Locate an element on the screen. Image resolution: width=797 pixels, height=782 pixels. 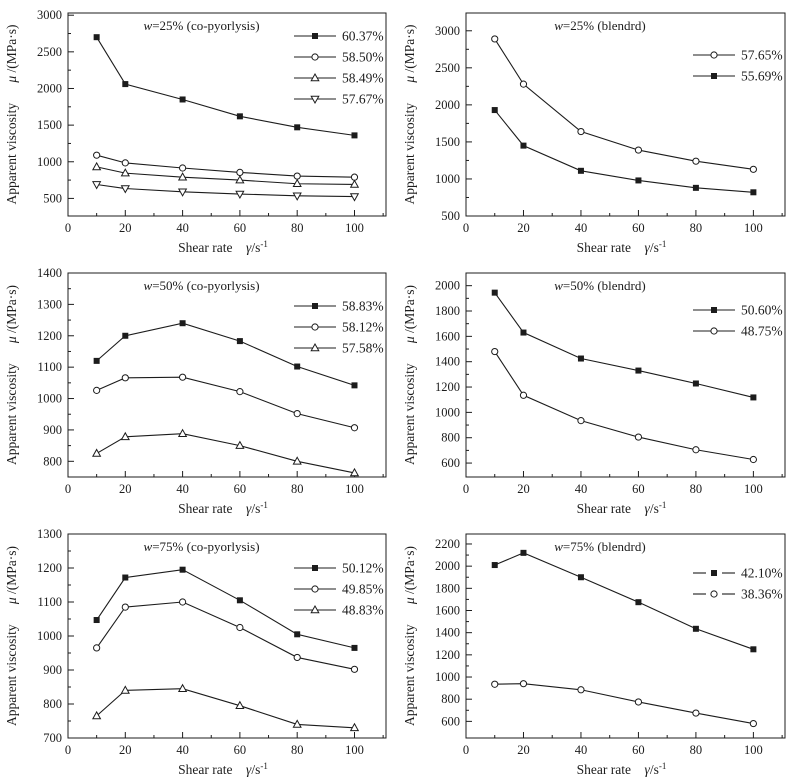
data-point-57.58% is located at coordinates (182, 432).